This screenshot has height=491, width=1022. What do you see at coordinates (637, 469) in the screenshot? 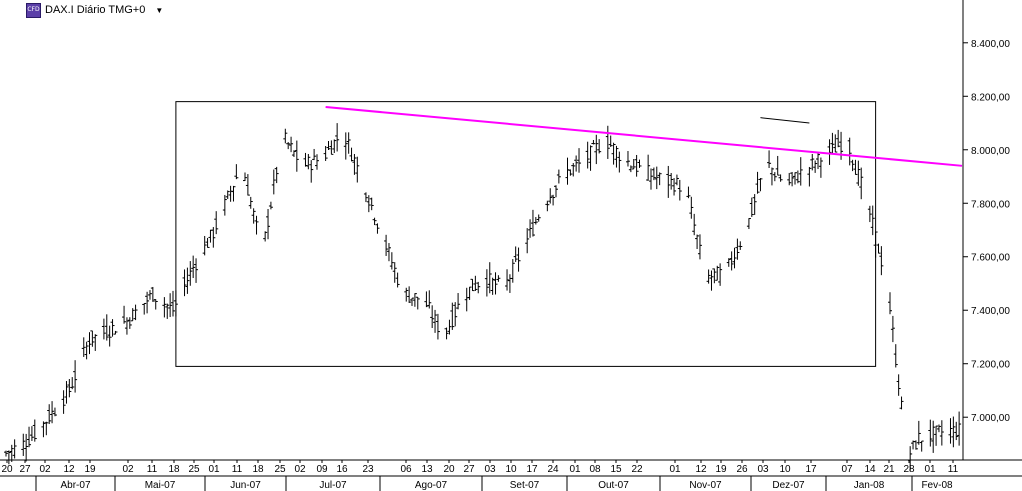
I see `x-day-label: 22` at bounding box center [637, 469].